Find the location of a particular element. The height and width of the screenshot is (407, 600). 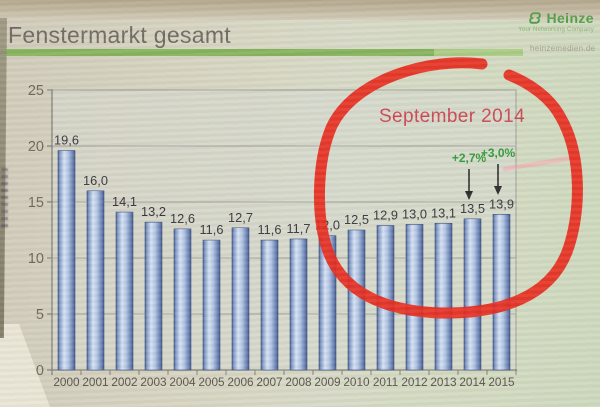

bar-2014 is located at coordinates (472, 294).